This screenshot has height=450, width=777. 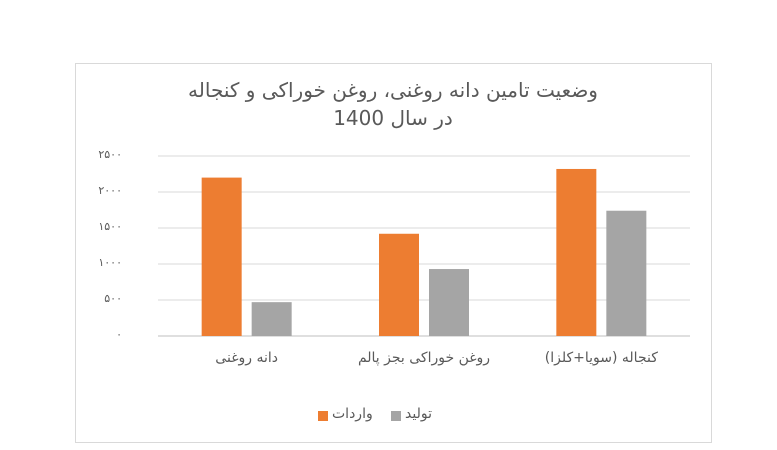 What do you see at coordinates (110, 154) in the screenshot?
I see `y-tick-label: ۲۵۰۰` at bounding box center [110, 154].